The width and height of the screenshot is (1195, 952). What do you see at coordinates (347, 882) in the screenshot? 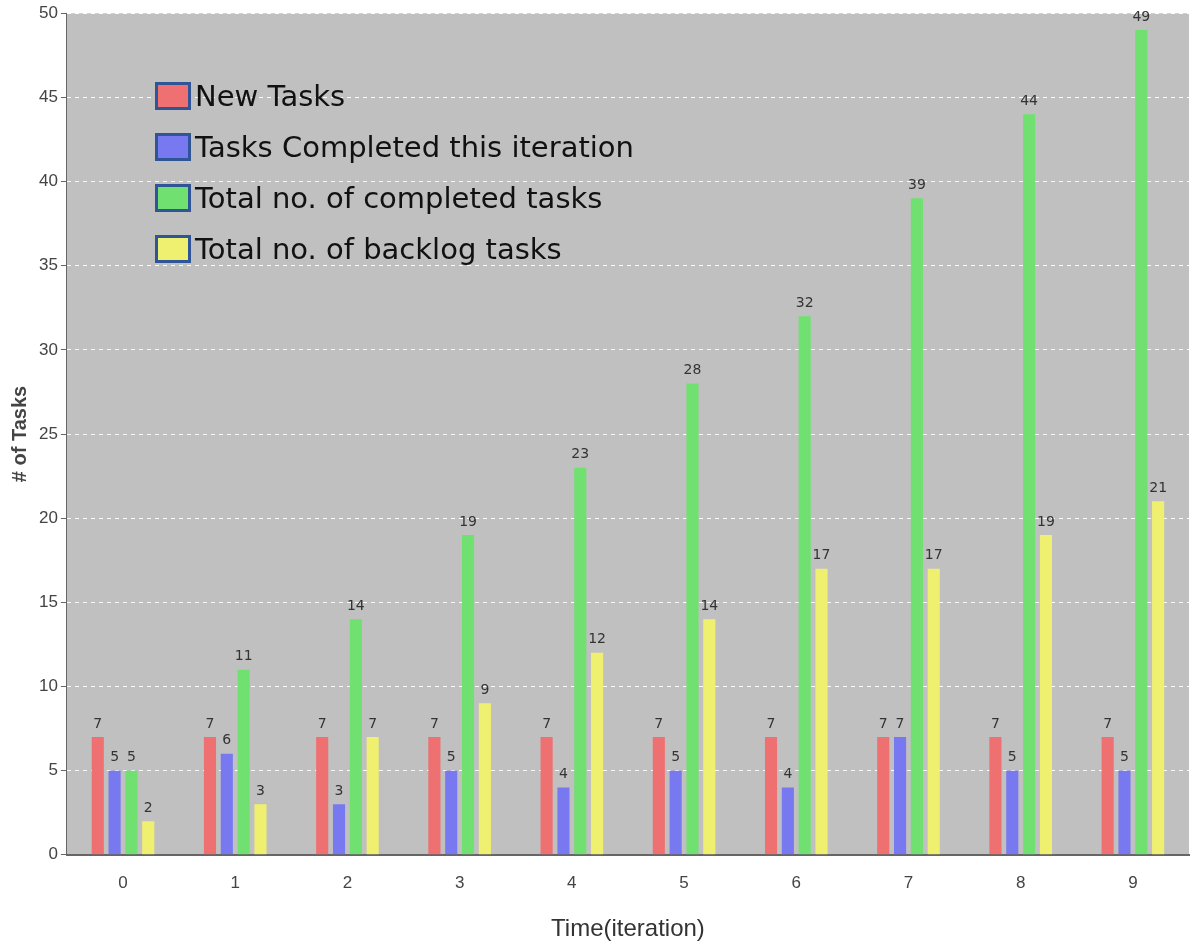
I see `x-tick-label: 2` at bounding box center [347, 882].